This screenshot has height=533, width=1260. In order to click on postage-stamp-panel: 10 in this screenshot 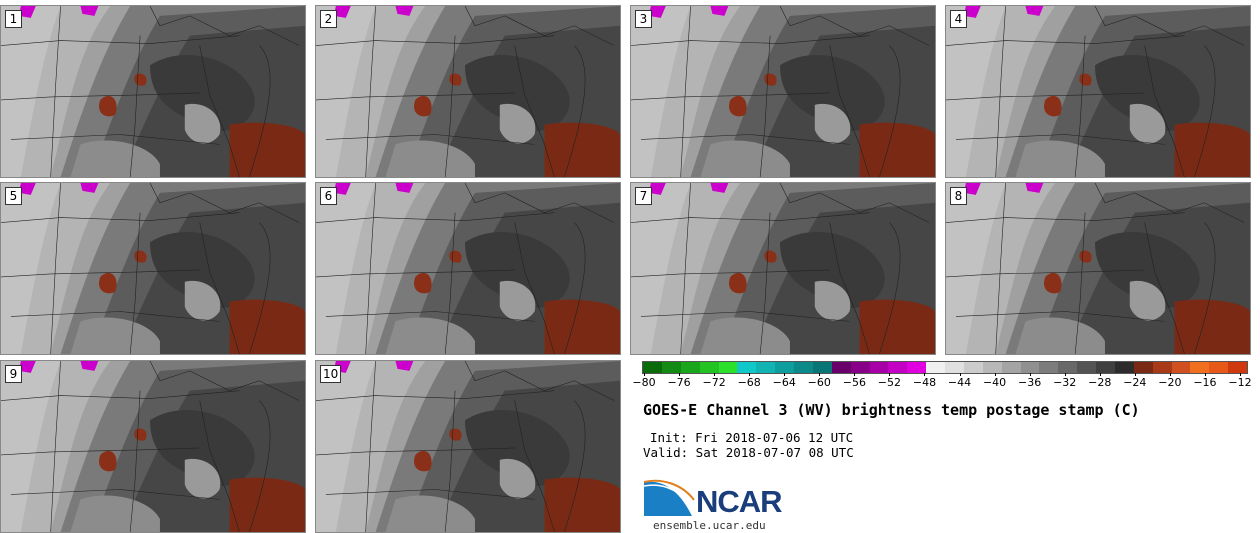, I will do `click(468, 446)`.